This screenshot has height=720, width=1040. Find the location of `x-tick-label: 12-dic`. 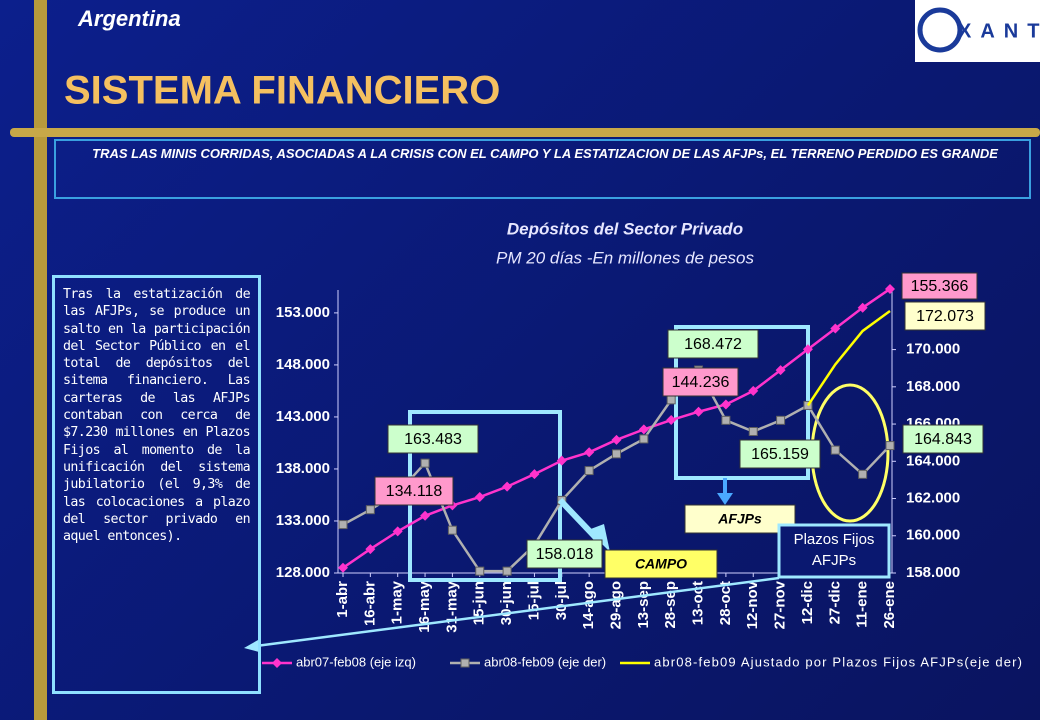

x-tick-label: 12-dic is located at coordinates (807, 602).